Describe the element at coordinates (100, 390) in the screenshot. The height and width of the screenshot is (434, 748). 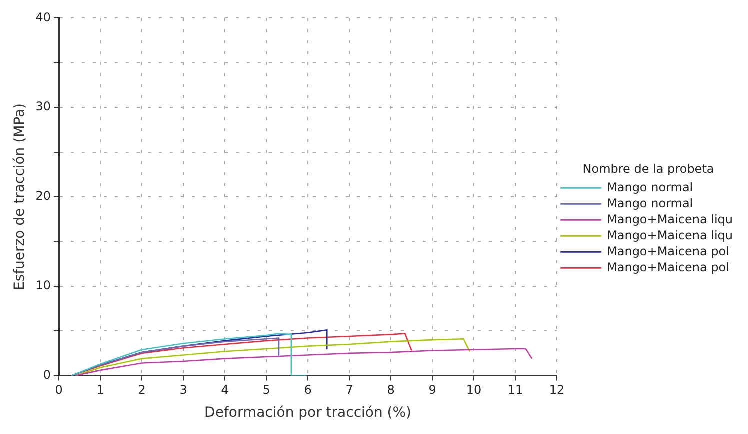
I see `x-tick-label: 1` at that location.